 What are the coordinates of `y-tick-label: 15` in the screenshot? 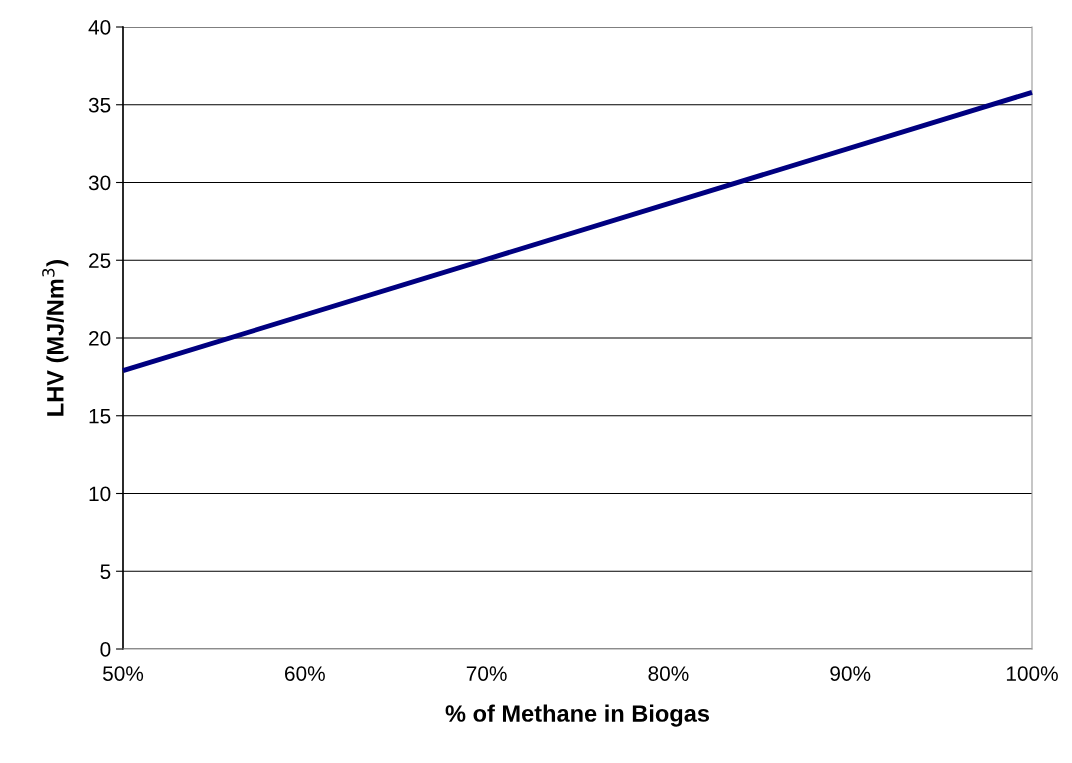 It's located at (100, 416).